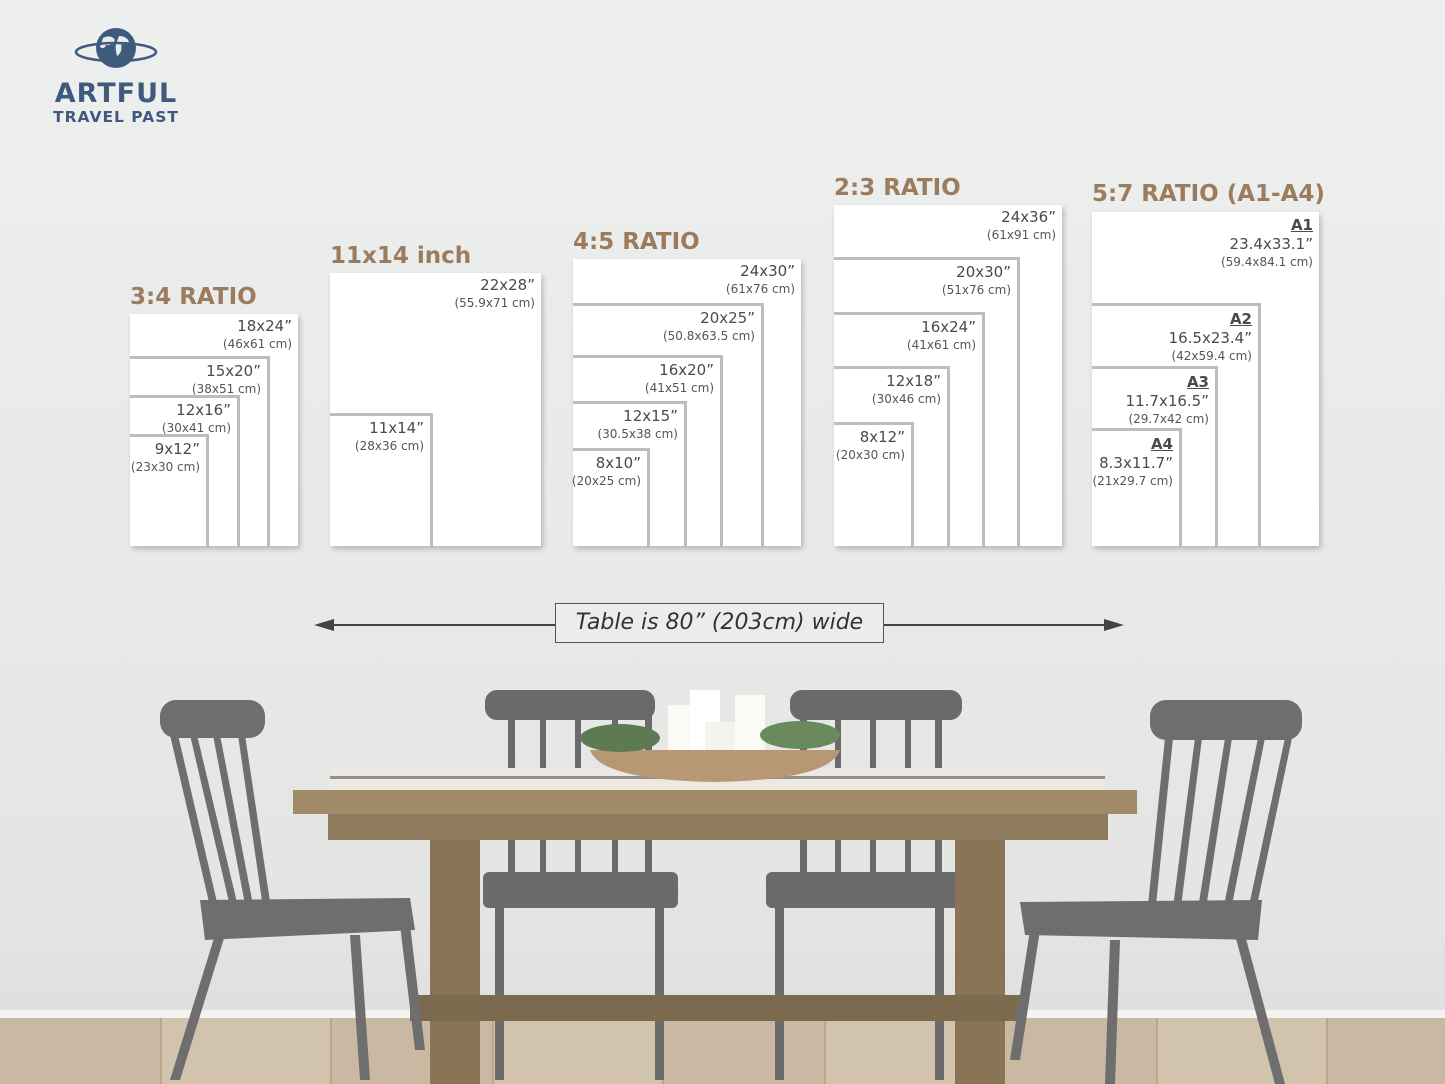 This screenshot has height=1084, width=1445. I want to click on size-rect: 8x12” (20x30 cm), so click(874, 484).